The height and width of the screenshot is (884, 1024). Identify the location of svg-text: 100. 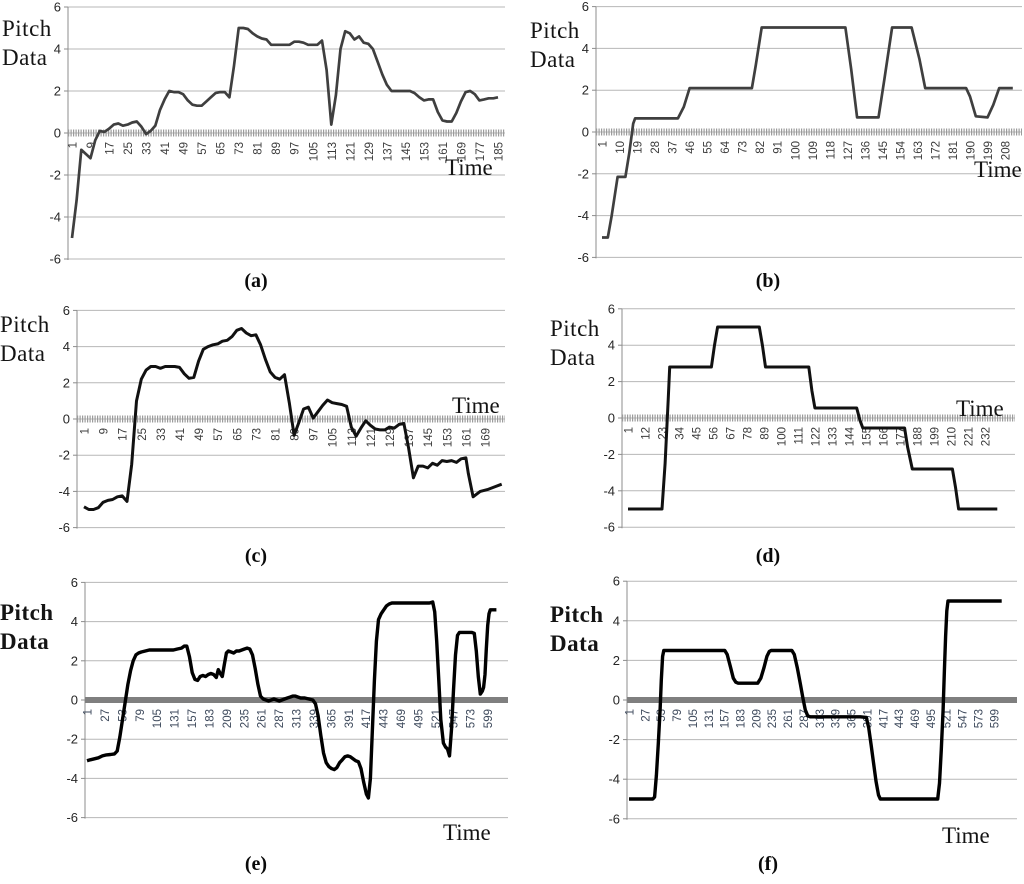
(796, 150).